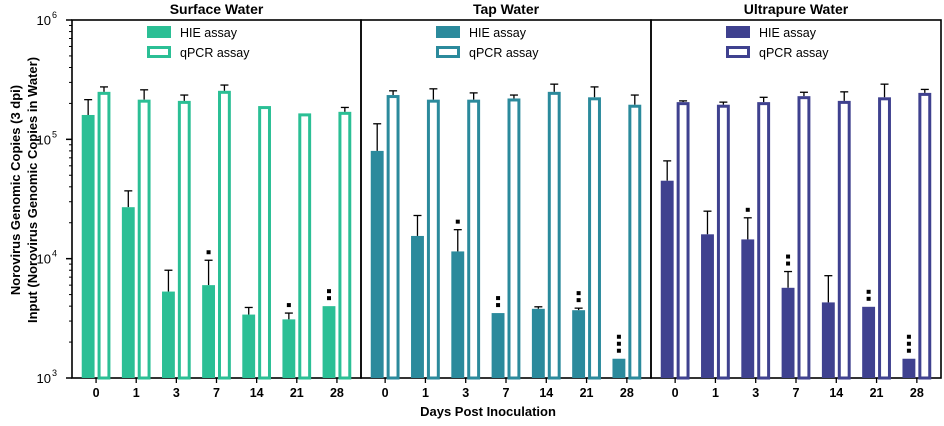 The width and height of the screenshot is (944, 426). What do you see at coordinates (54, 254) in the screenshot?
I see `y-tick-exponent: 4` at bounding box center [54, 254].